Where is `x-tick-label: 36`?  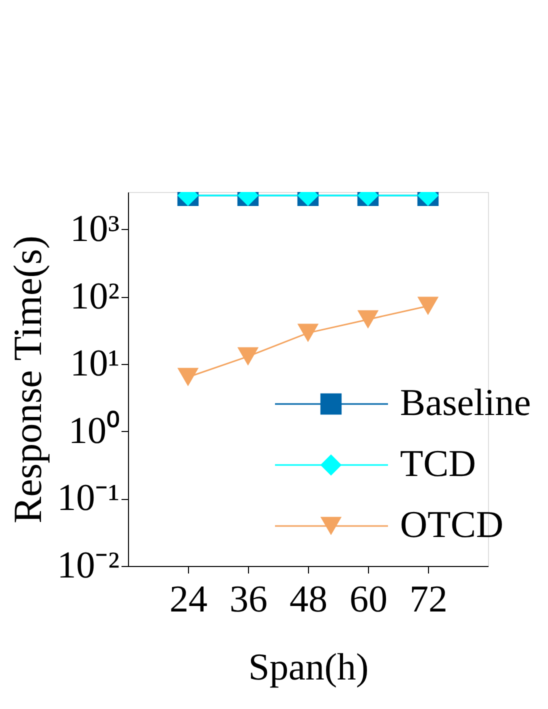
x-tick-label: 36 is located at coordinates (249, 599).